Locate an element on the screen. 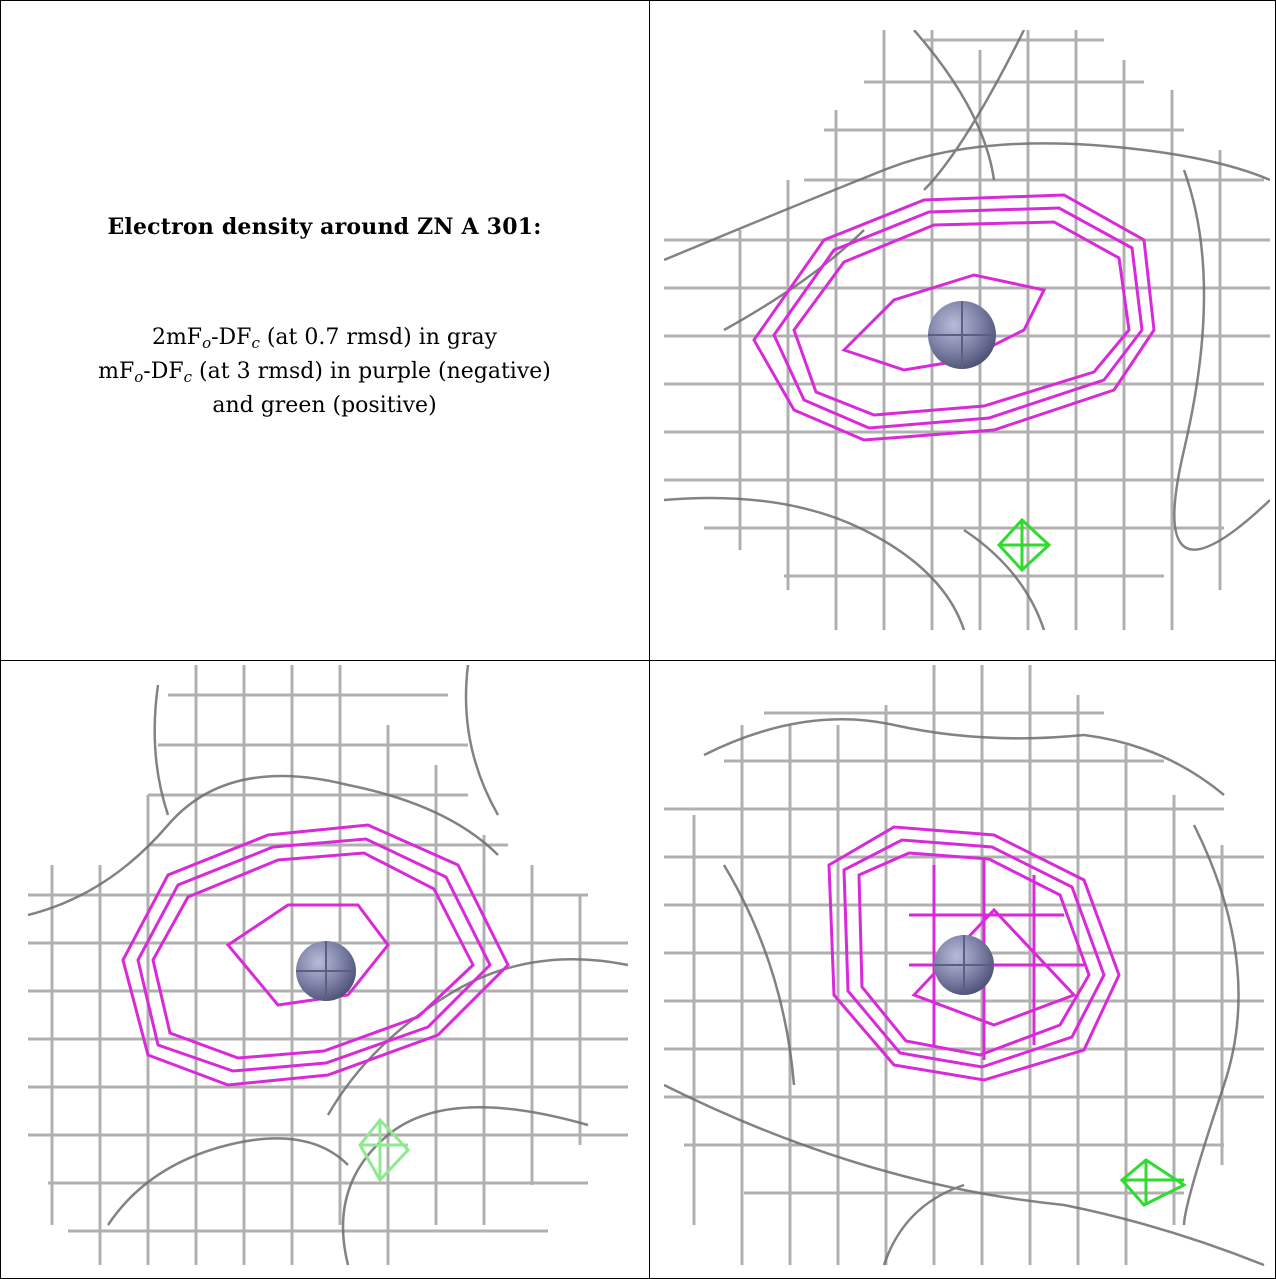  column-divider is located at coordinates (649, 639).